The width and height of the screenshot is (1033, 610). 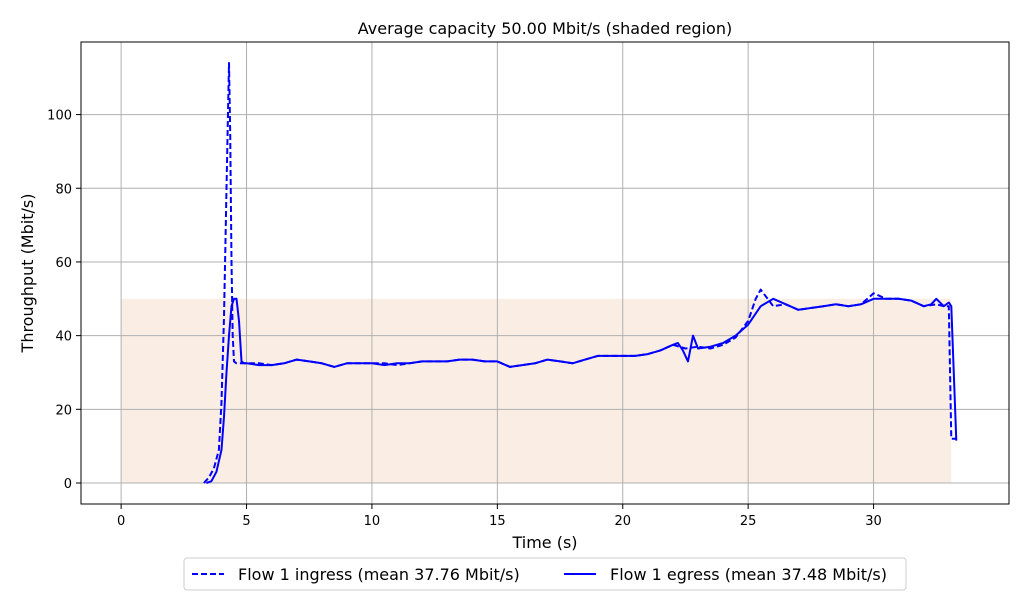 I want to click on legend-ingress-label: Flow 1 ingress (mean 37.76 Mbit/s), so click(x=379, y=574).